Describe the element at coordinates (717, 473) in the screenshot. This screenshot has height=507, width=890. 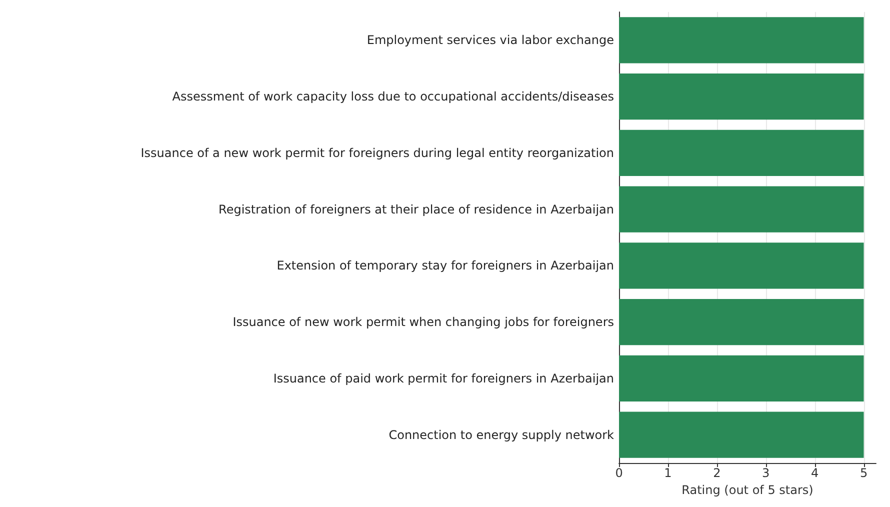
I see `x-tick-label: 2` at that location.